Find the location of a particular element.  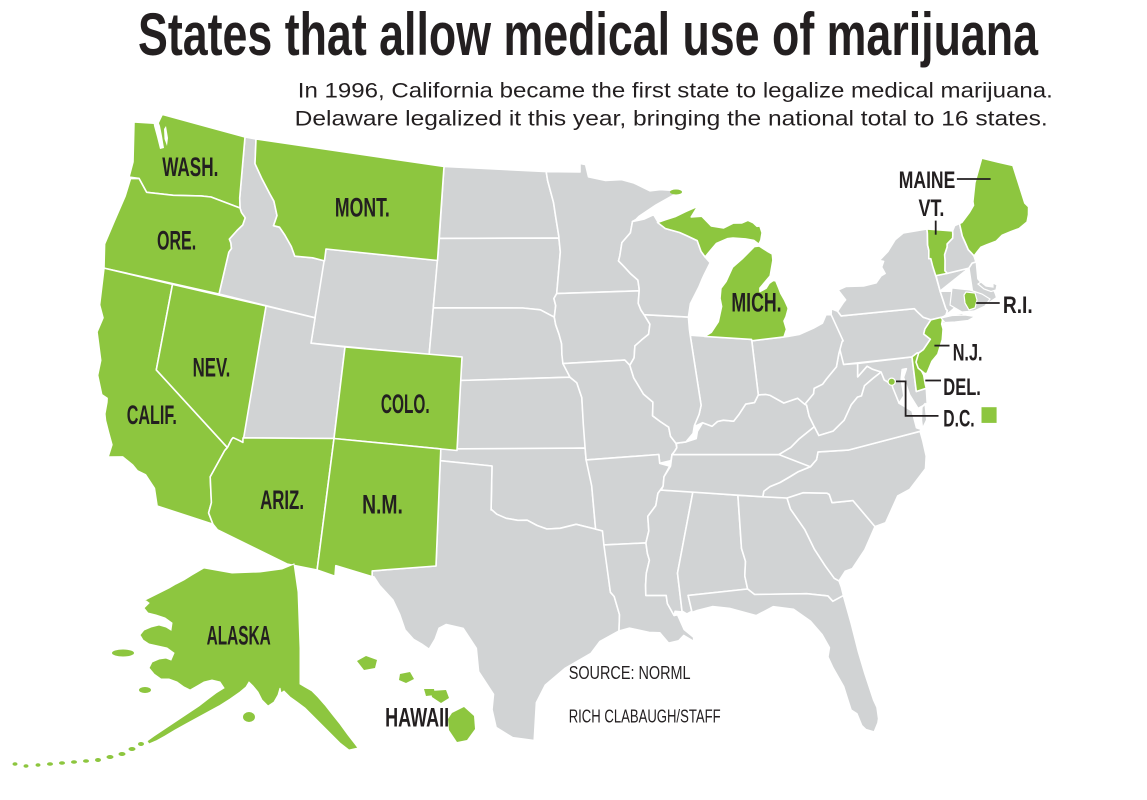

svg-text: N.J. is located at coordinates (968, 352).